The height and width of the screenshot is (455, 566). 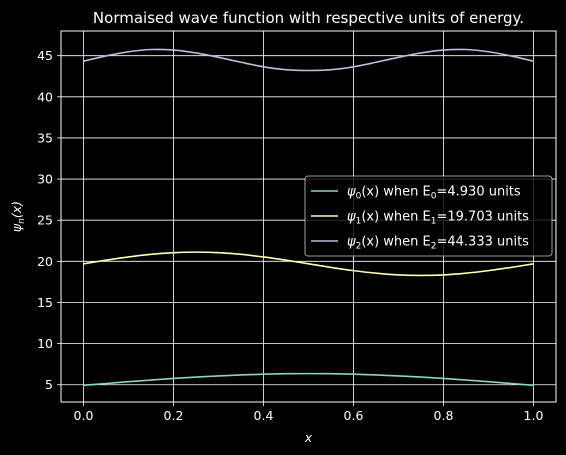 I want to click on y-tick-label: 25, so click(x=45, y=220).